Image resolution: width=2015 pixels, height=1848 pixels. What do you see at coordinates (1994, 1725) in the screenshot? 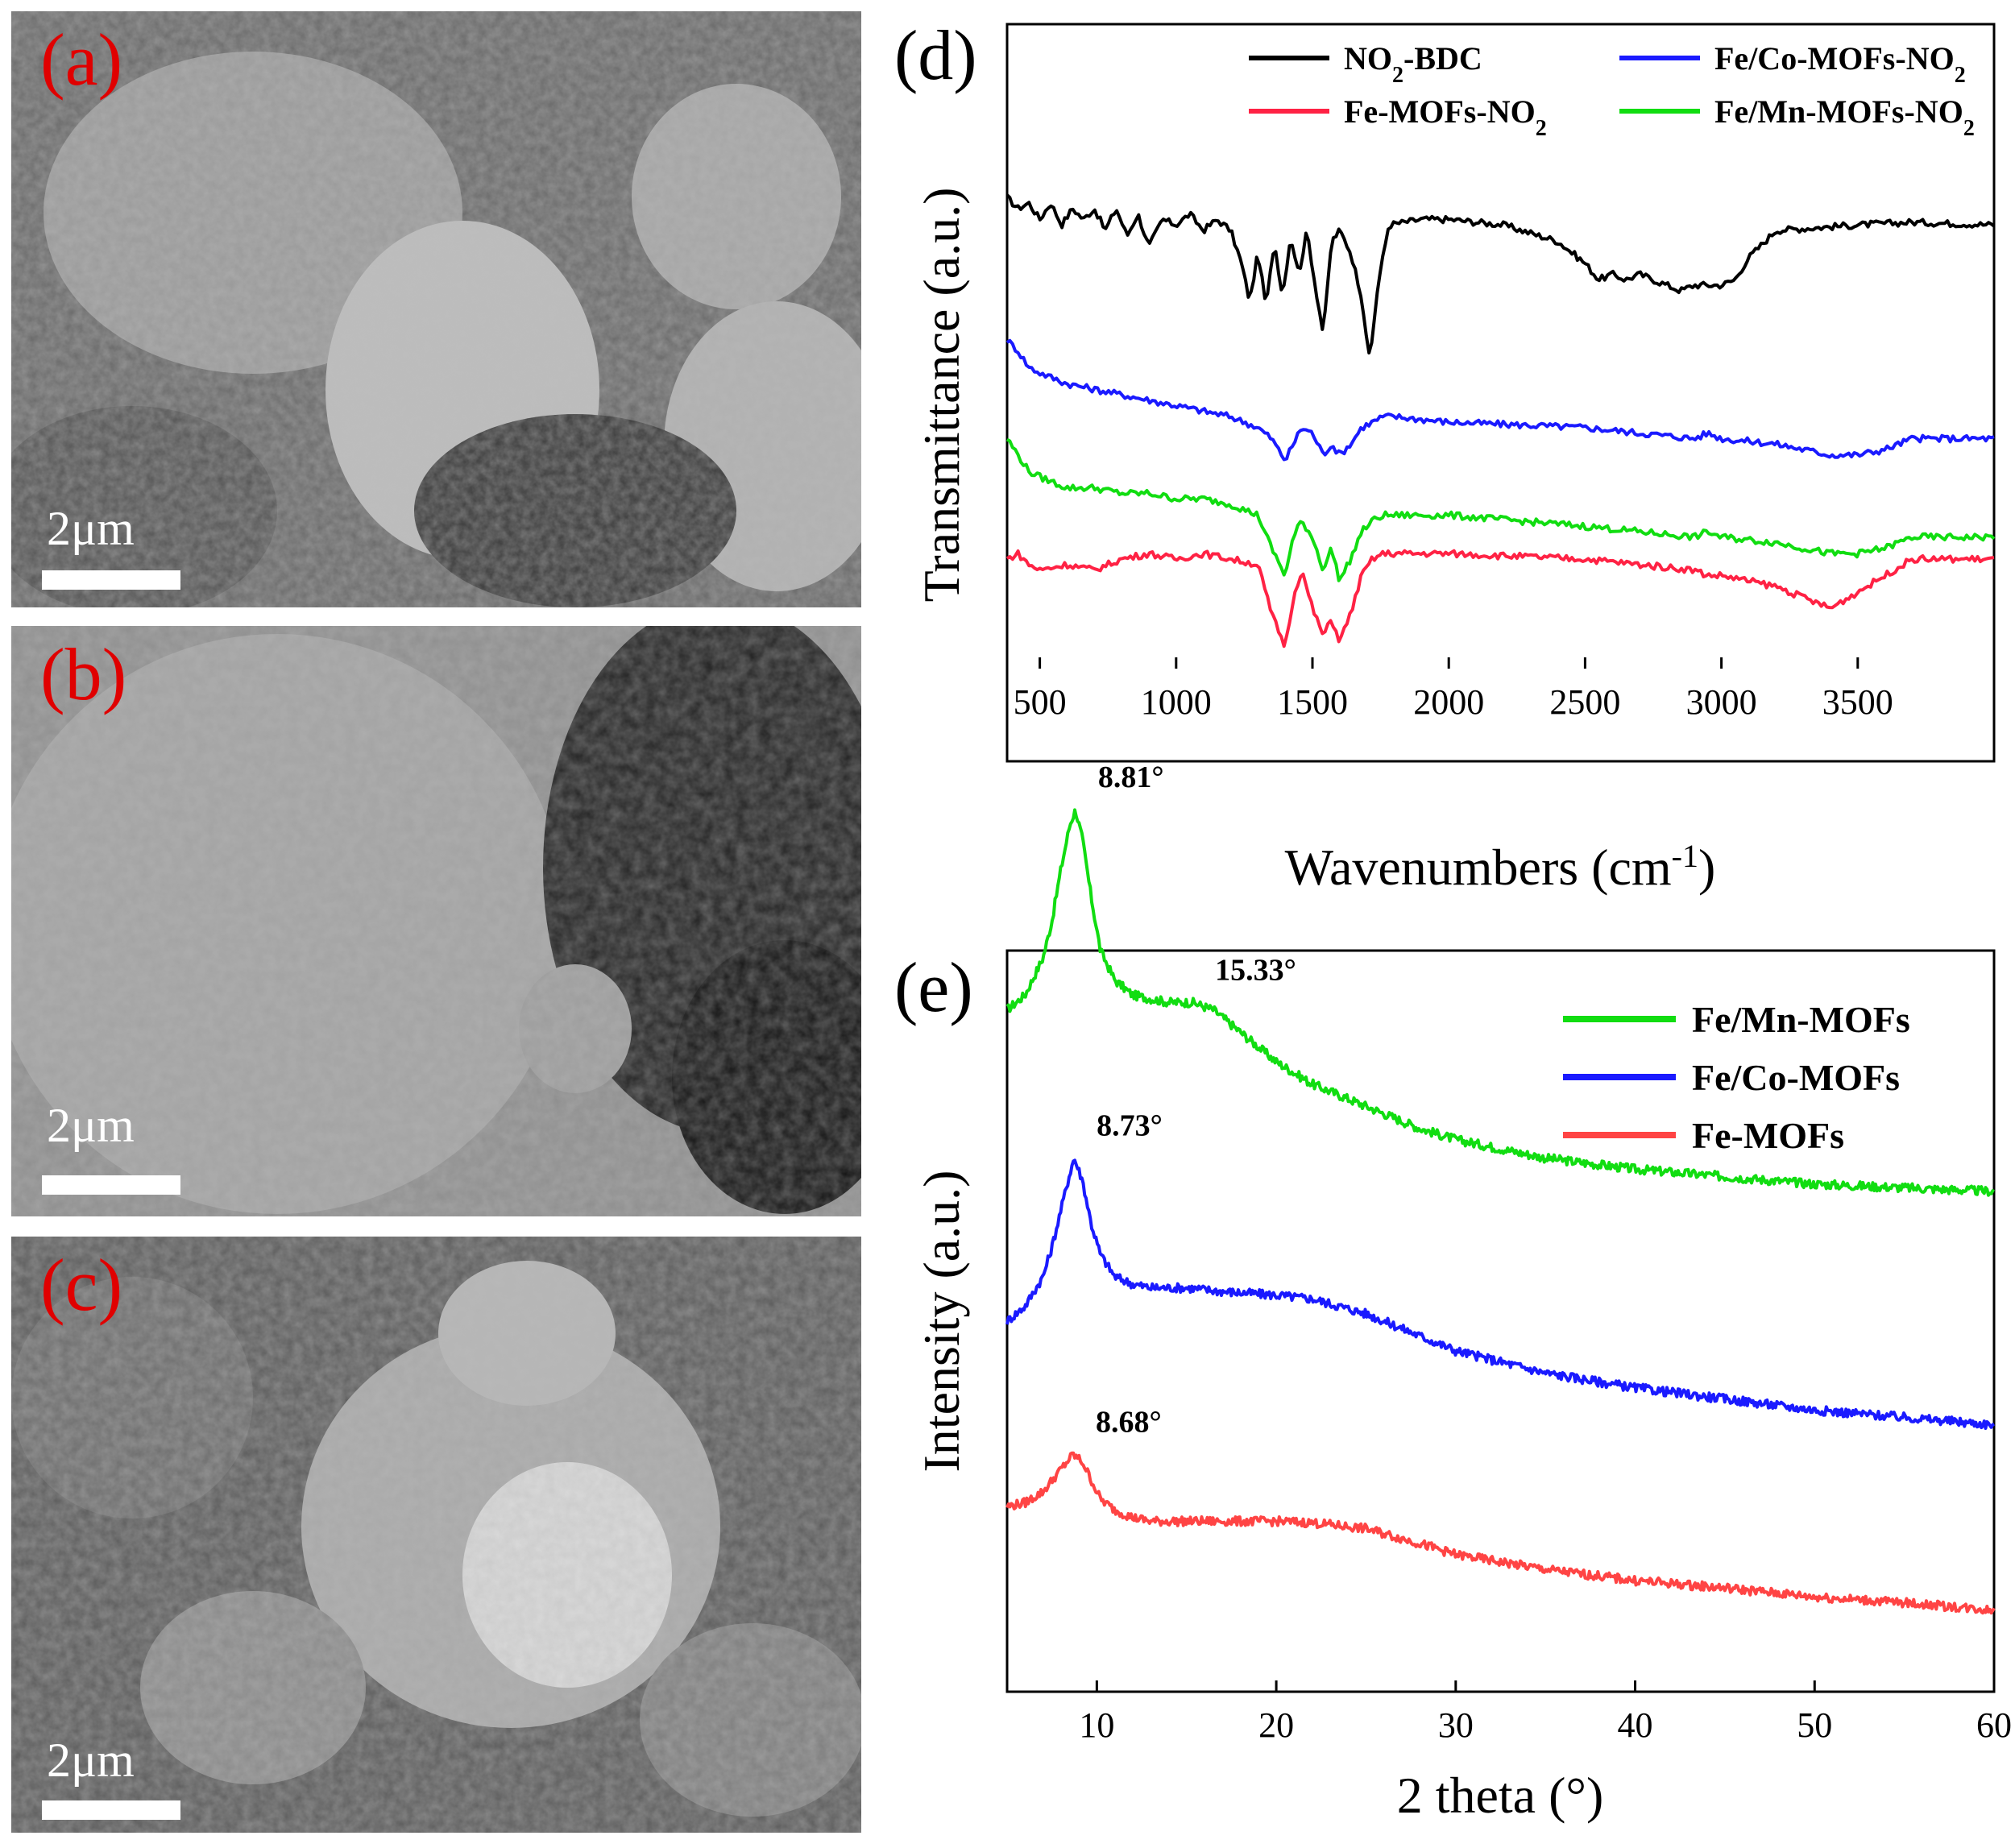
I see `x-tick-label: 60` at bounding box center [1994, 1725].